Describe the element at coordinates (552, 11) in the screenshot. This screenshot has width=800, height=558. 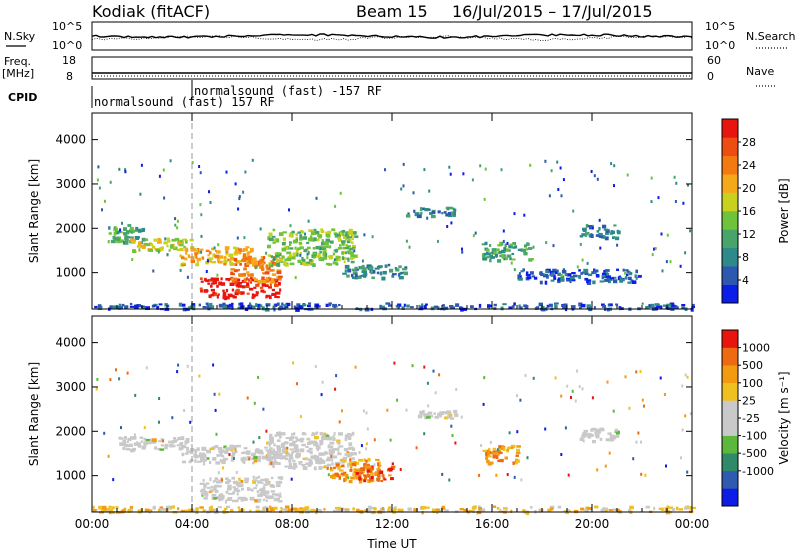
I see `date-range-title: 16/Jul/2015 – 17/Jul/2015` at that location.